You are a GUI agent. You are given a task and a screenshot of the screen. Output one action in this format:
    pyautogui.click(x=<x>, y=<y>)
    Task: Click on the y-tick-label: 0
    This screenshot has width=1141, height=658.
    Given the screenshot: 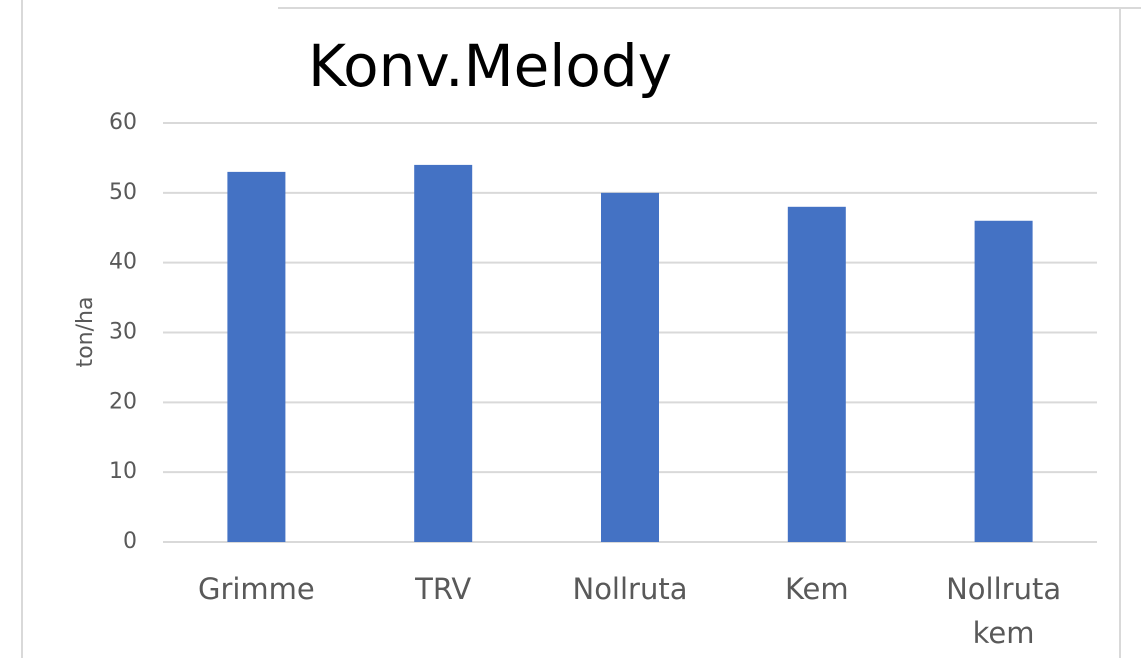 What is the action you would take?
    pyautogui.click(x=130, y=541)
    